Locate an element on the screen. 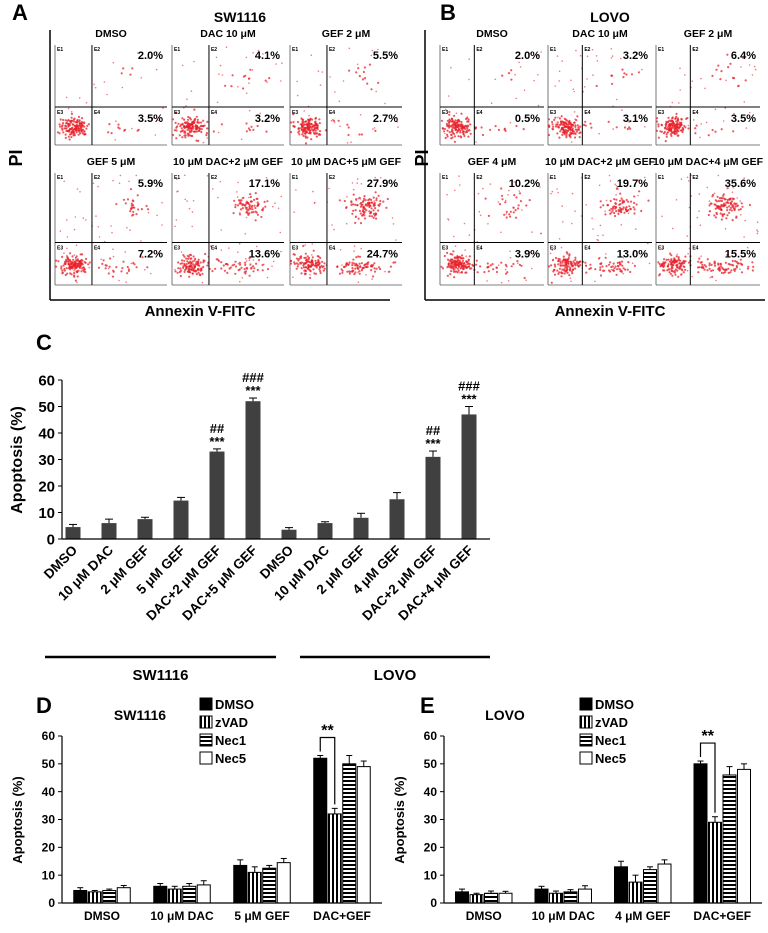 The height and width of the screenshot is (933, 768). y-tick-label: 0 is located at coordinates (51, 903).